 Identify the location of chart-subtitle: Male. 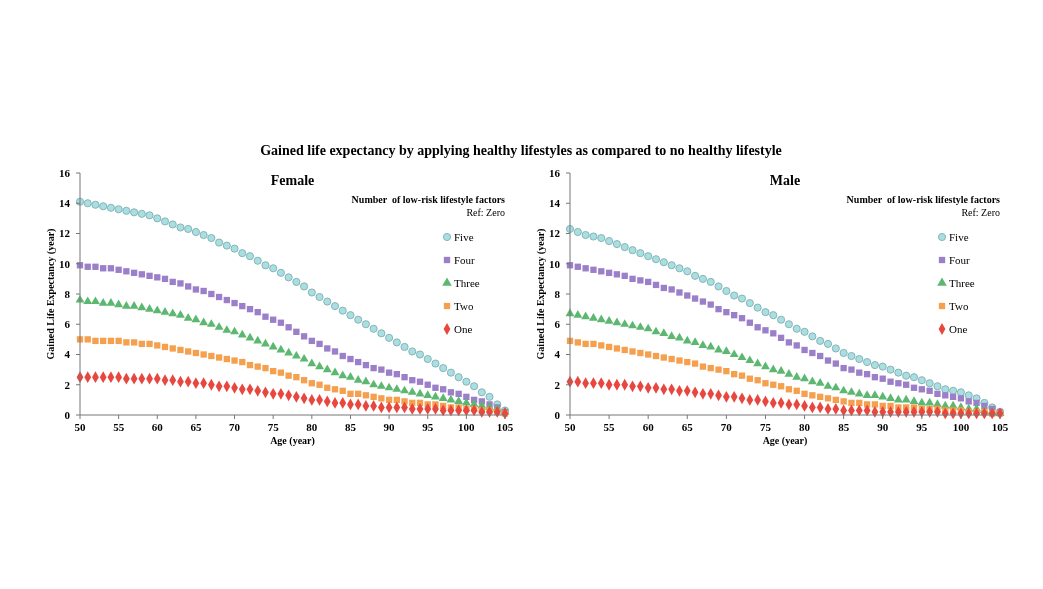
(785, 180).